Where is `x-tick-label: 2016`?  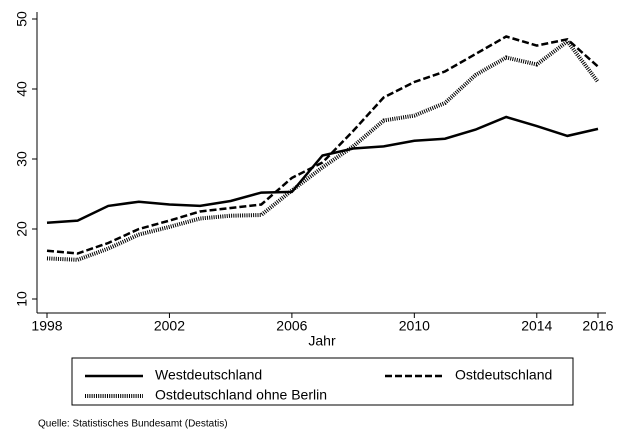 x-tick-label: 2016 is located at coordinates (597, 326).